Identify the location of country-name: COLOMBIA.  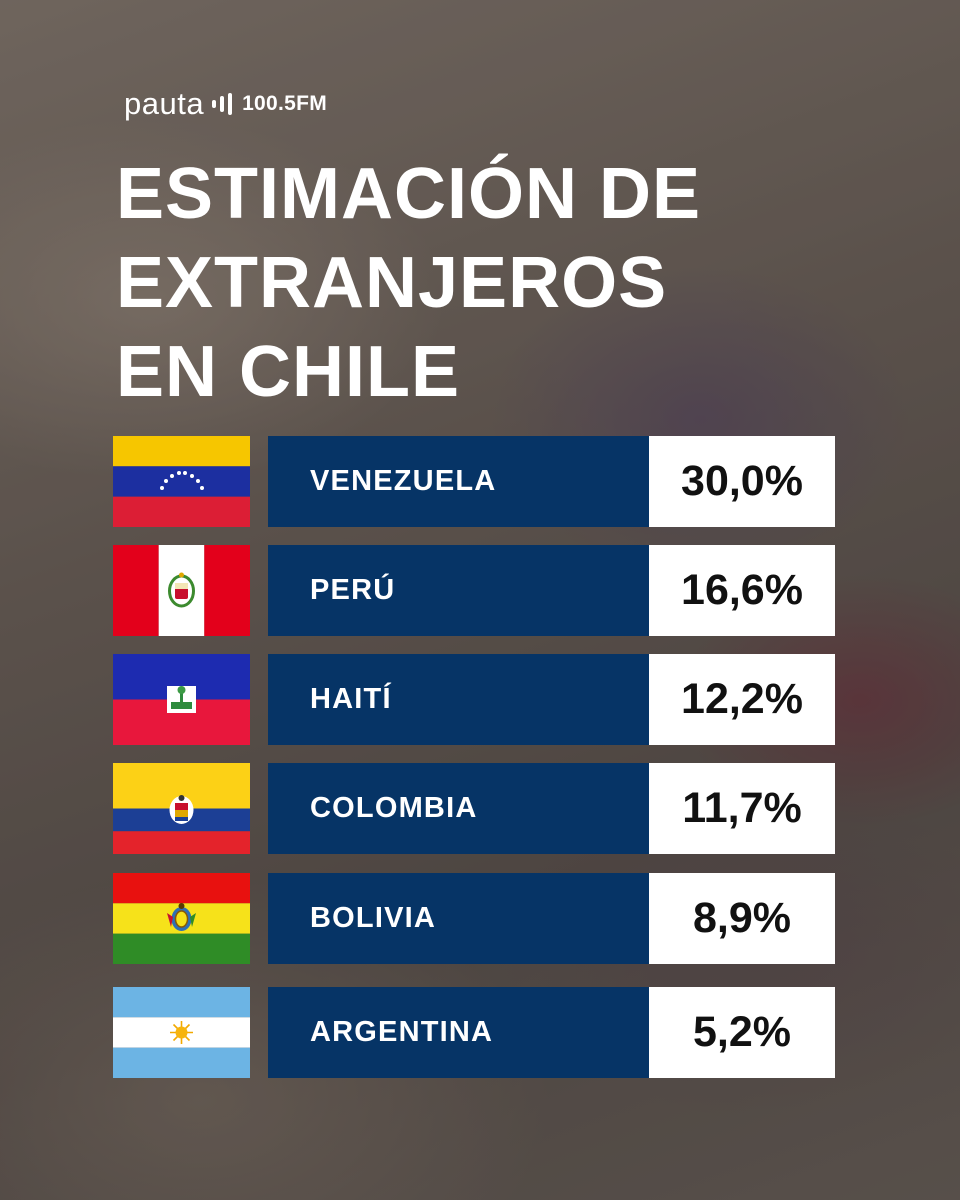
(458, 808).